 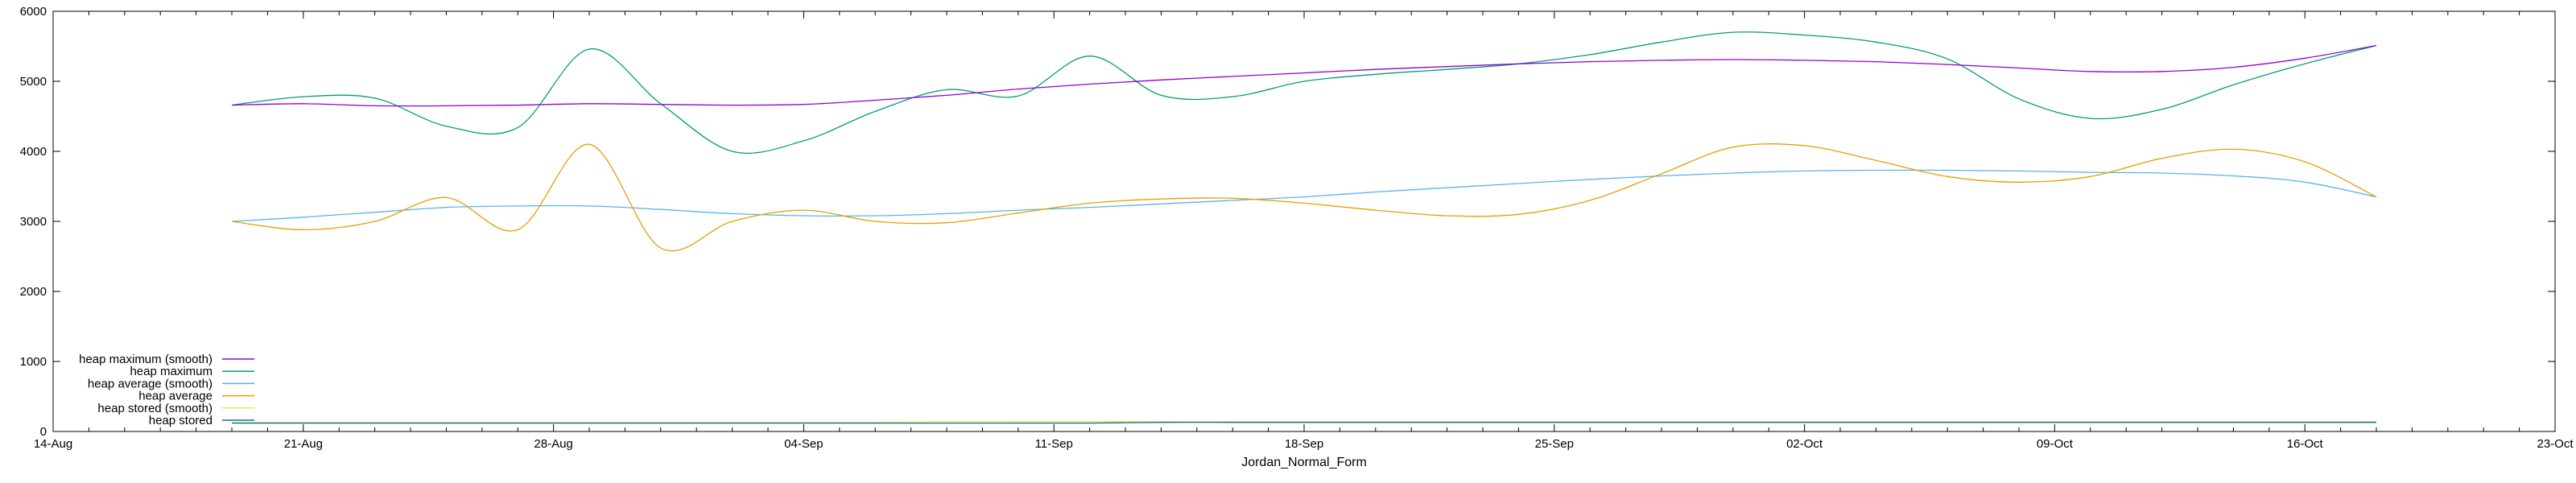 I want to click on legend-label-heap-maximum: heap maximum, so click(x=171, y=371).